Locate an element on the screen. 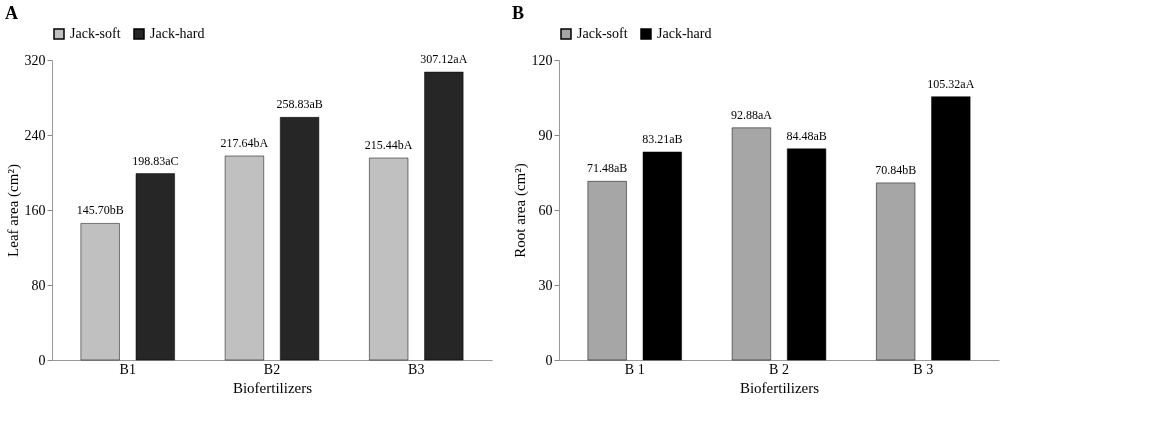 The width and height of the screenshot is (1176, 432). data-label: 92.88aA is located at coordinates (751, 114).